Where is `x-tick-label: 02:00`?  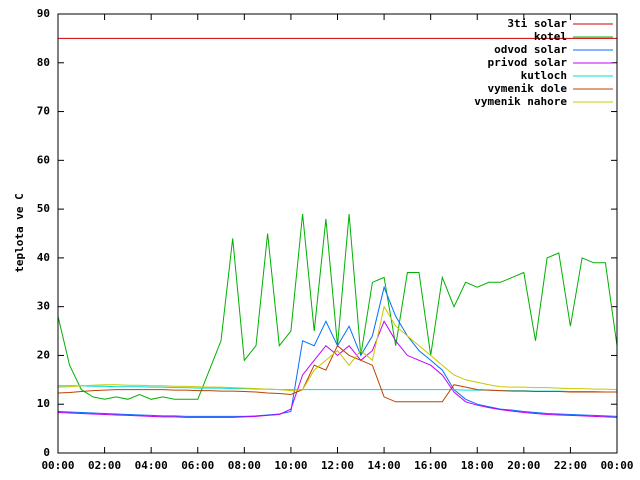
x-tick-label: 02:00 is located at coordinates (104, 465).